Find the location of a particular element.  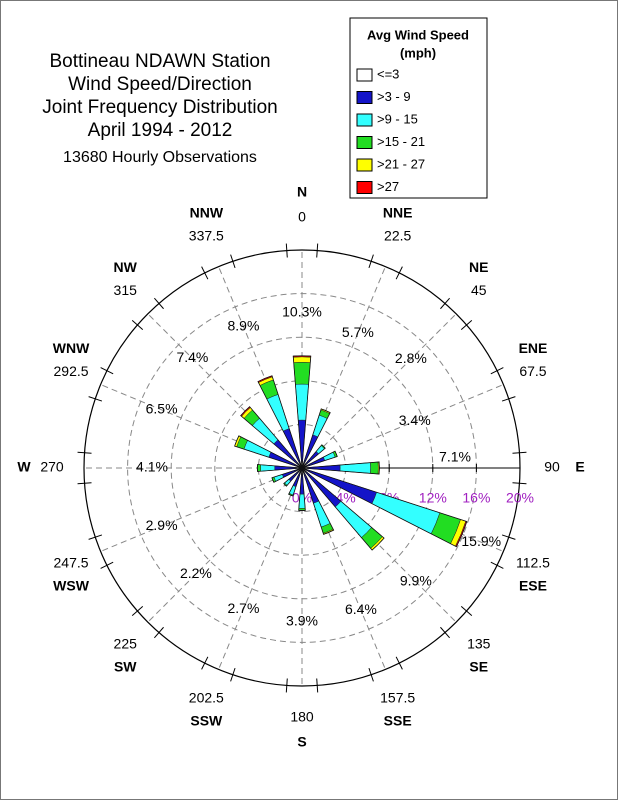

angle-label: 337.5 is located at coordinates (206, 236).